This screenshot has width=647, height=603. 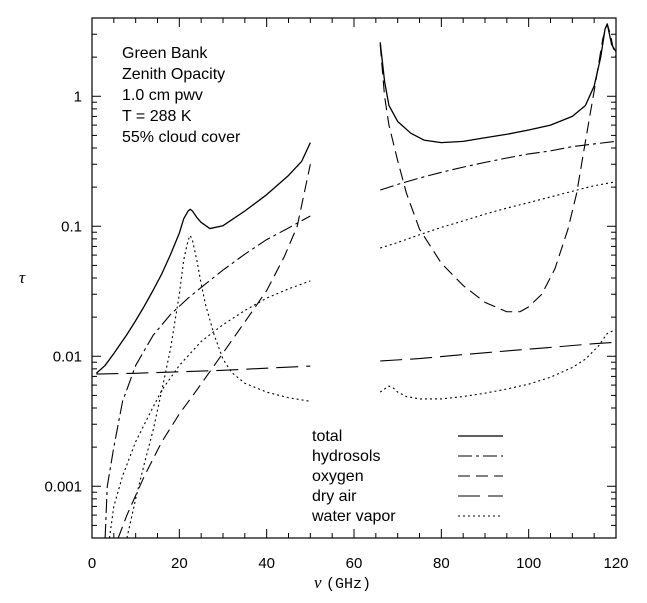 I want to click on series-line-hydrosols, so click(x=498, y=165).